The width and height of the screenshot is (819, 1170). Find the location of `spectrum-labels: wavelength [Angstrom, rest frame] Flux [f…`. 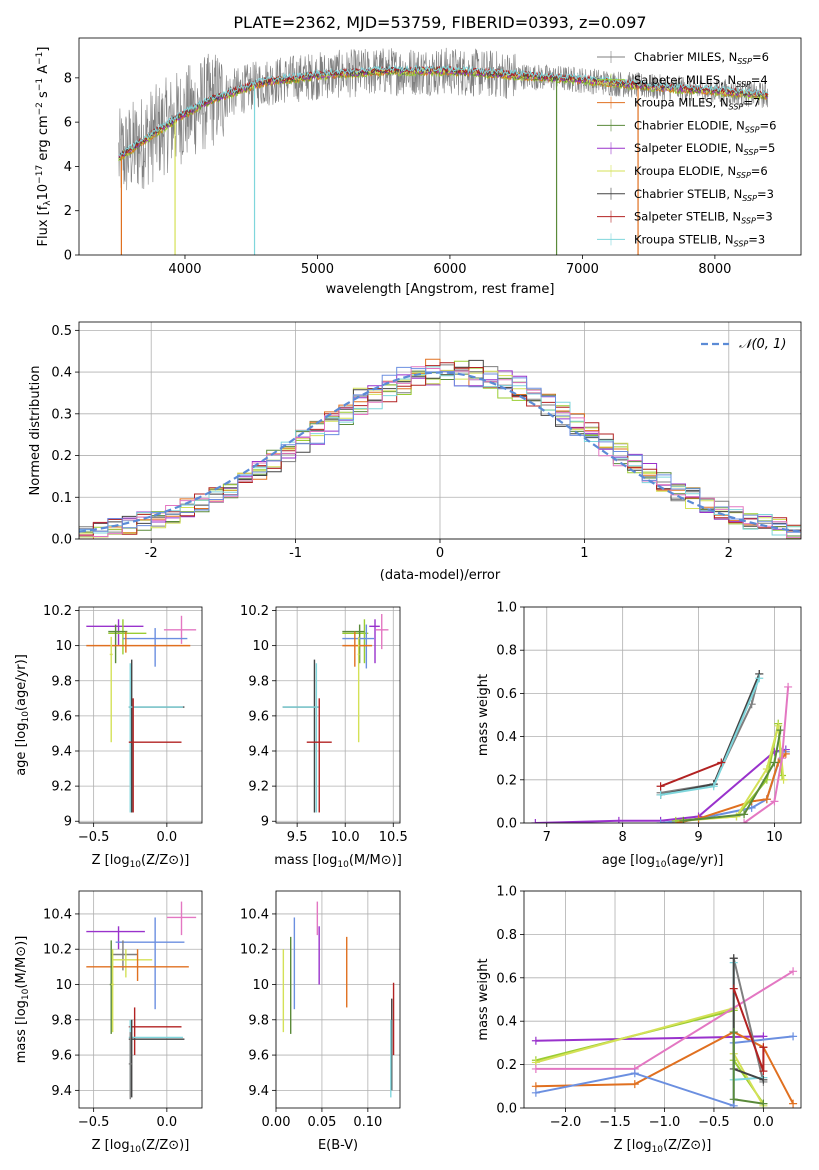

spectrum-labels: wavelength [Angstrom, rest frame] Flux [f… is located at coordinates (294, 172).